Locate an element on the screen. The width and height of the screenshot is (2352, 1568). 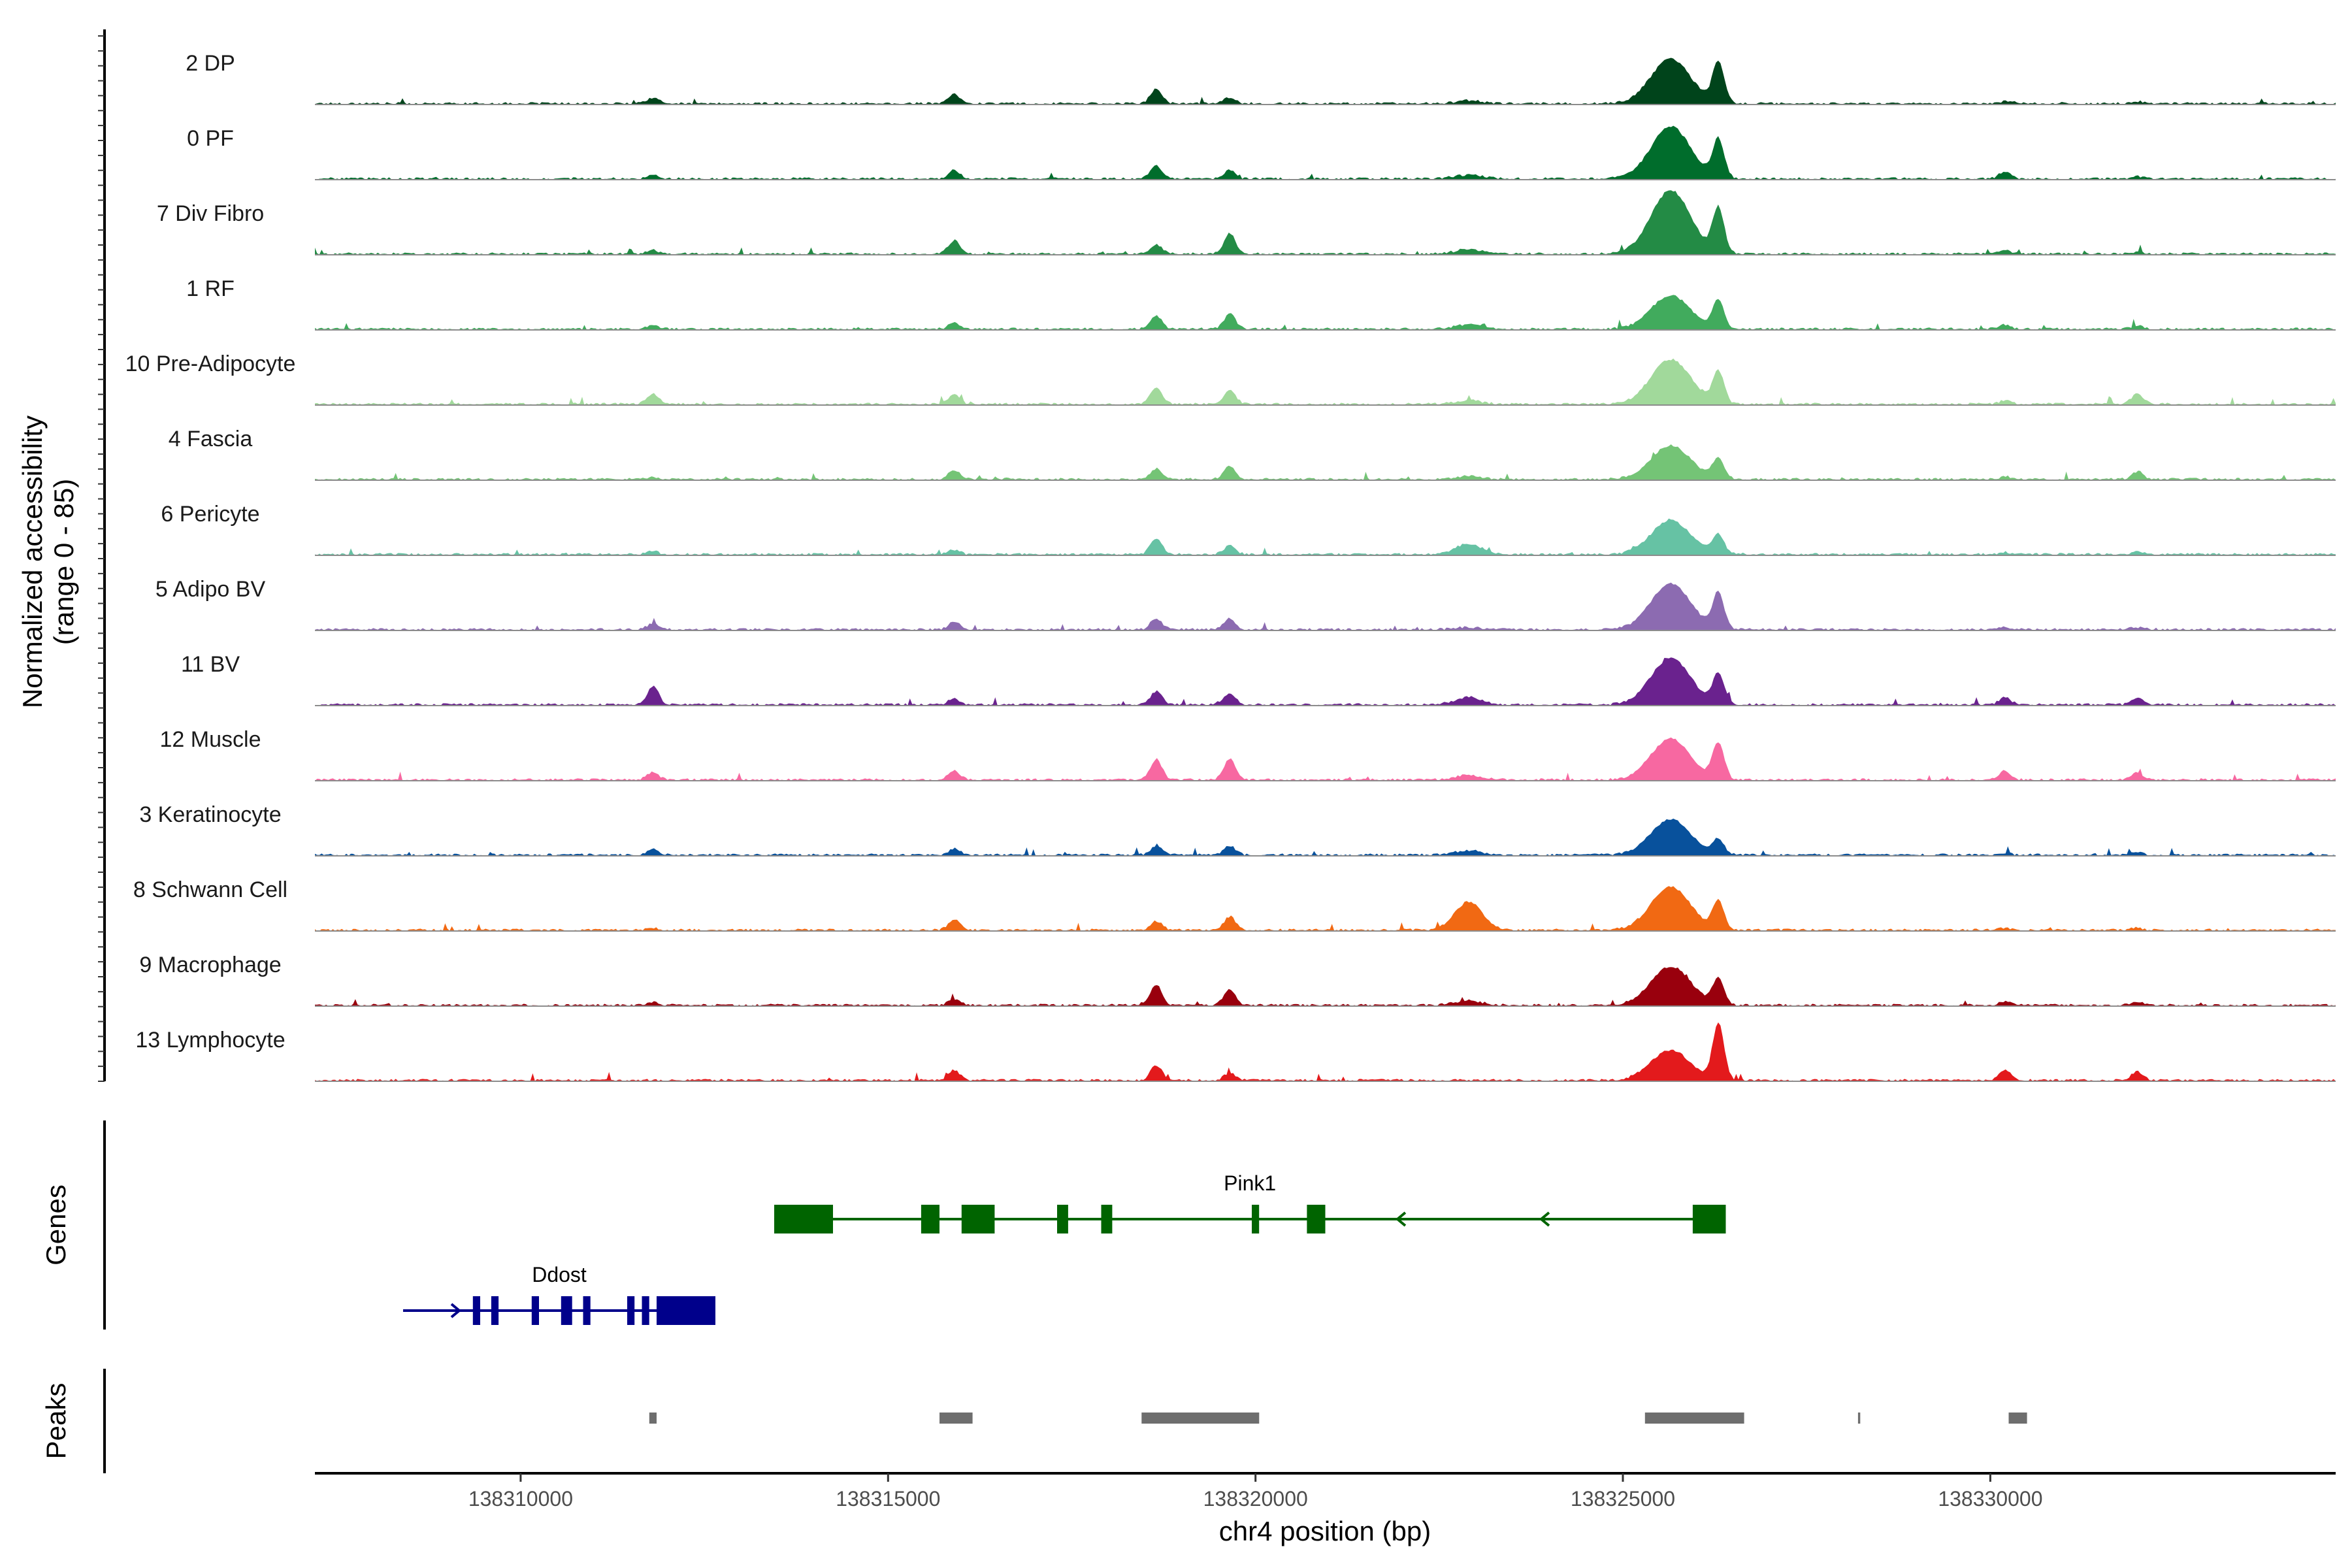
track-label: 12 Muscle is located at coordinates (210, 739).